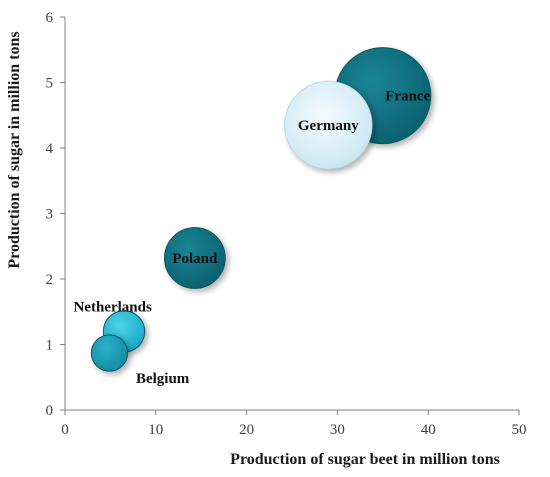  Describe the element at coordinates (50, 215) in the screenshot. I see `y-tick-label: 3` at that location.